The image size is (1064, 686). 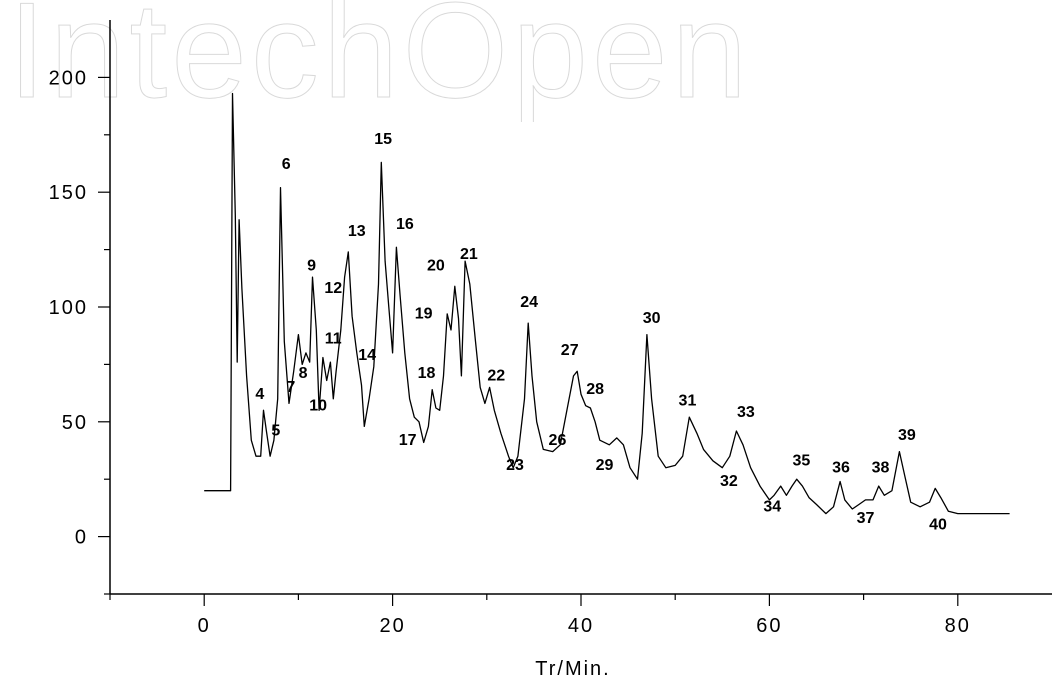 What do you see at coordinates (357, 231) in the screenshot?
I see `peak-label: 13` at bounding box center [357, 231].